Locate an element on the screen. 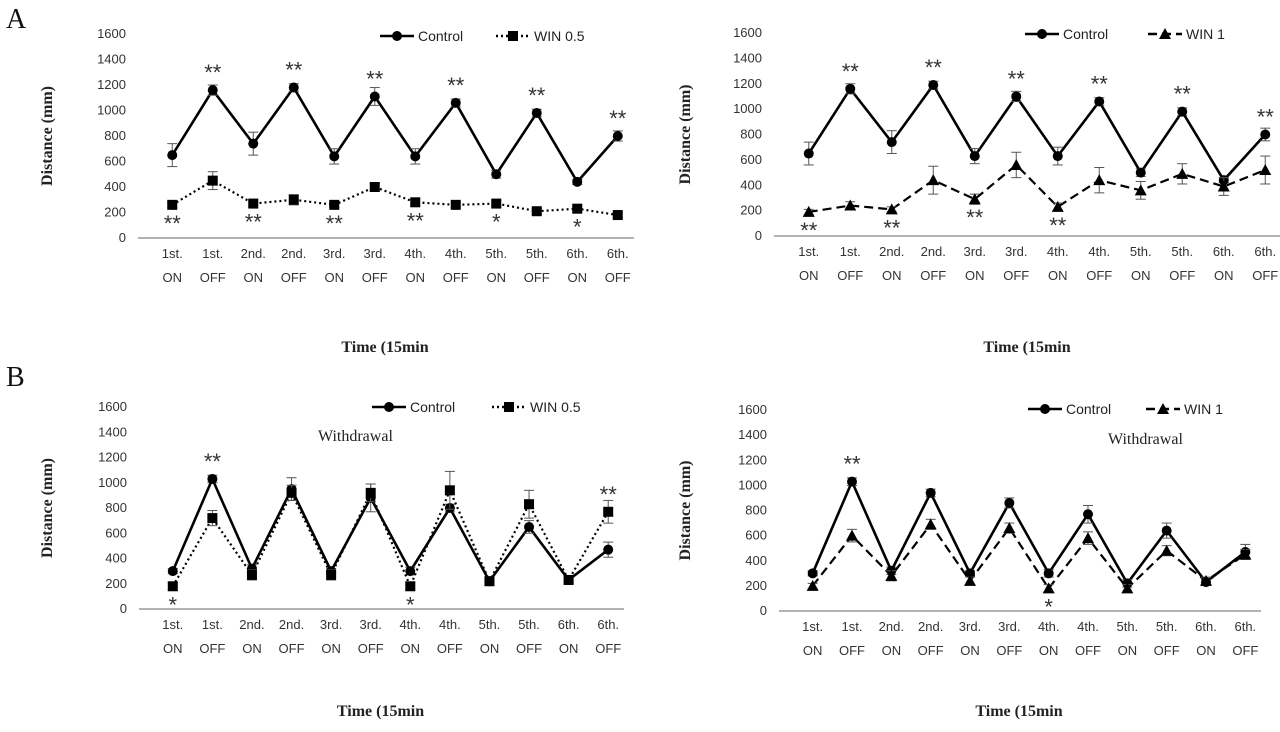 Image resolution: width=1280 pixels, height=732 pixels. y-tick-label: 1600 is located at coordinates (112, 406).